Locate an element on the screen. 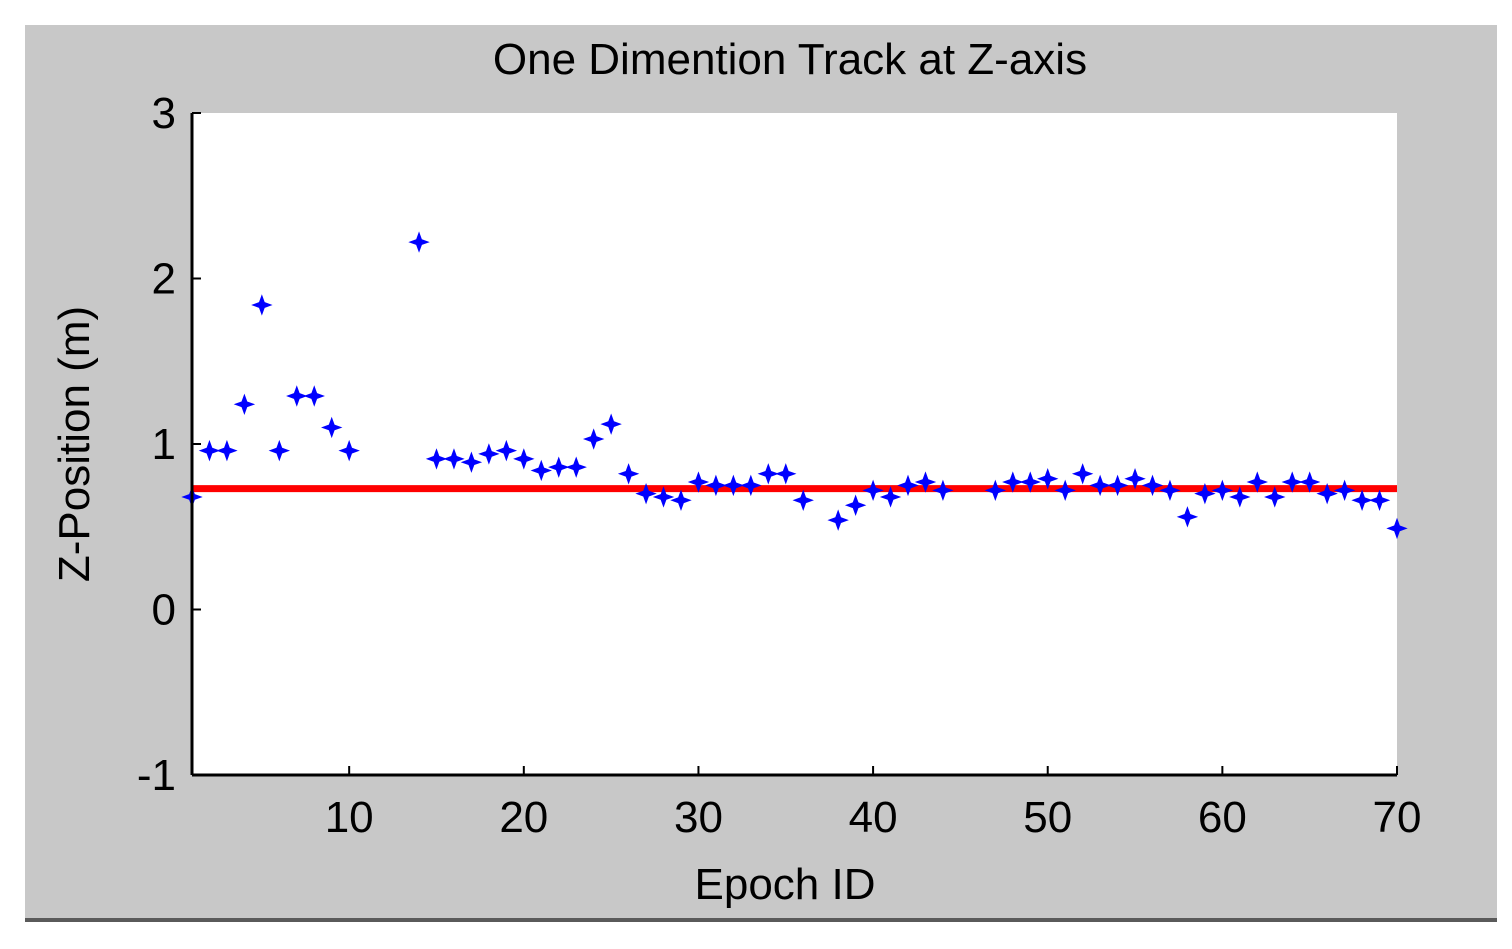 The width and height of the screenshot is (1512, 949). x-tick-label: 40 is located at coordinates (873, 817).